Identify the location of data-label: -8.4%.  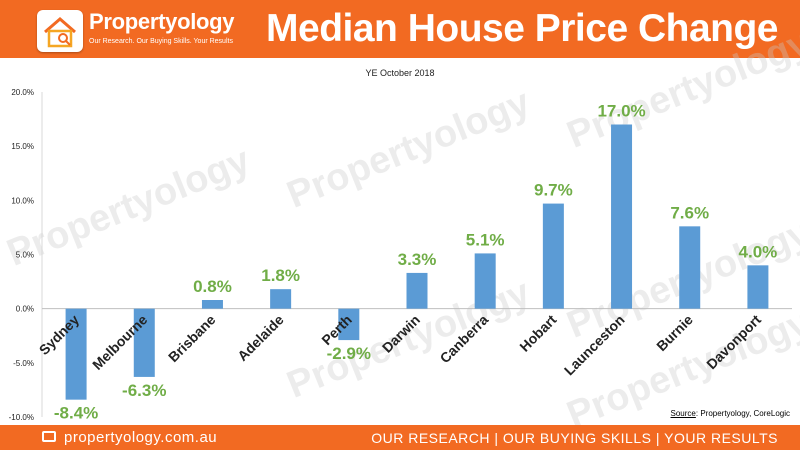
(76, 413).